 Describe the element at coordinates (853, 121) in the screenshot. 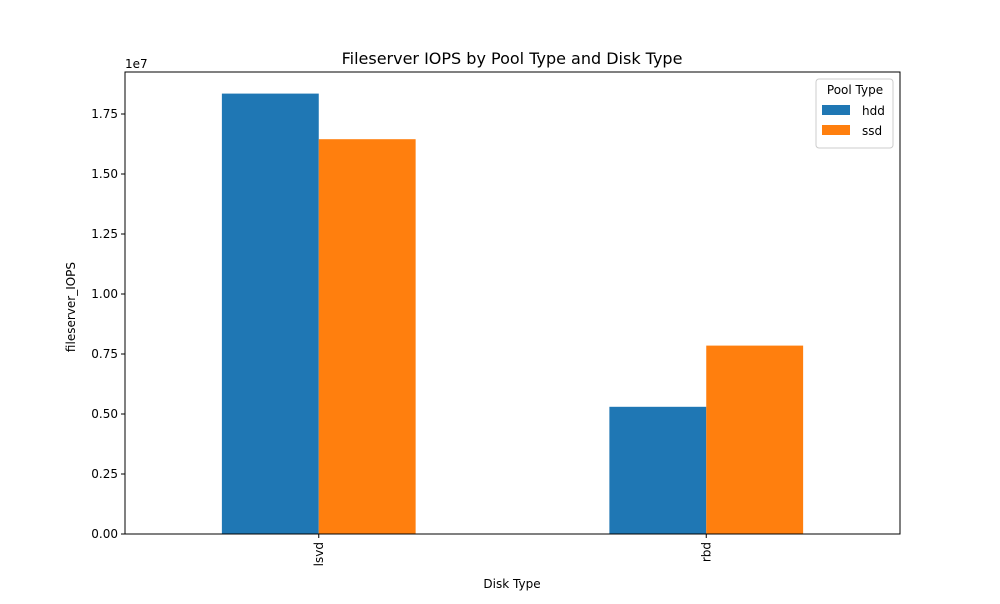

I see `legend-items: hdd ssd` at that location.